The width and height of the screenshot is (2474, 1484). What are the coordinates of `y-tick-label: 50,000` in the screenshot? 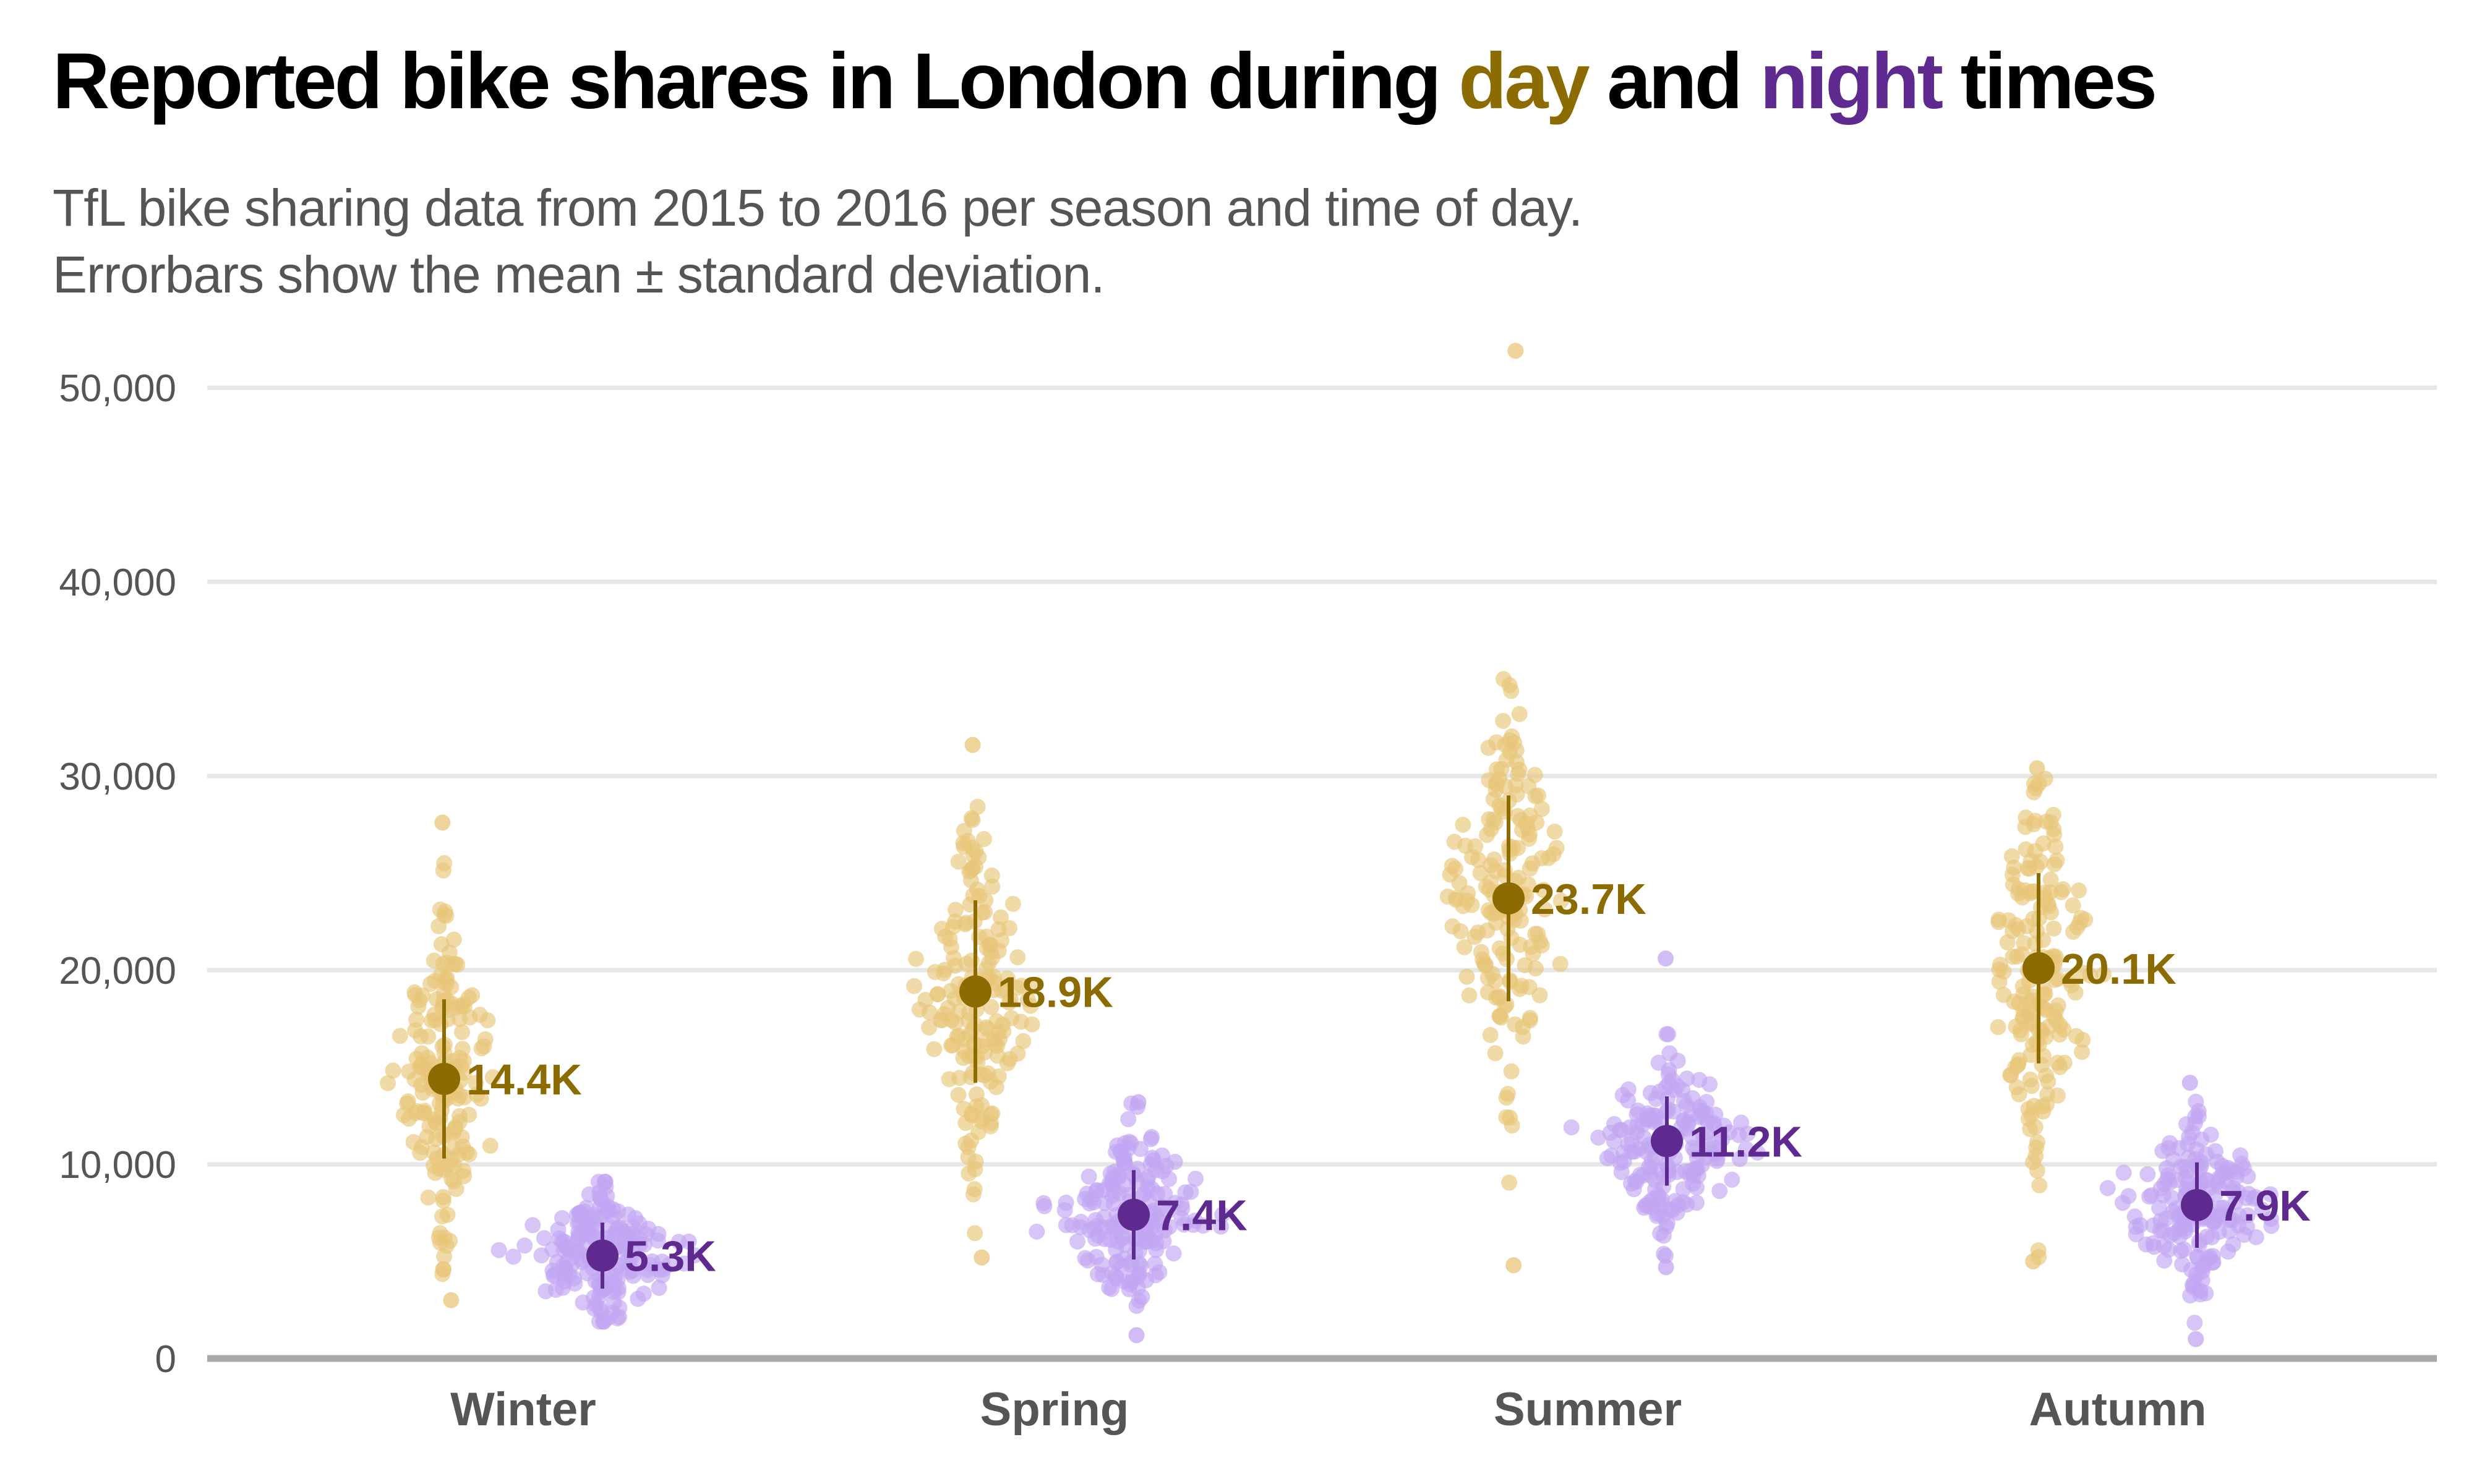 It's located at (117, 388).